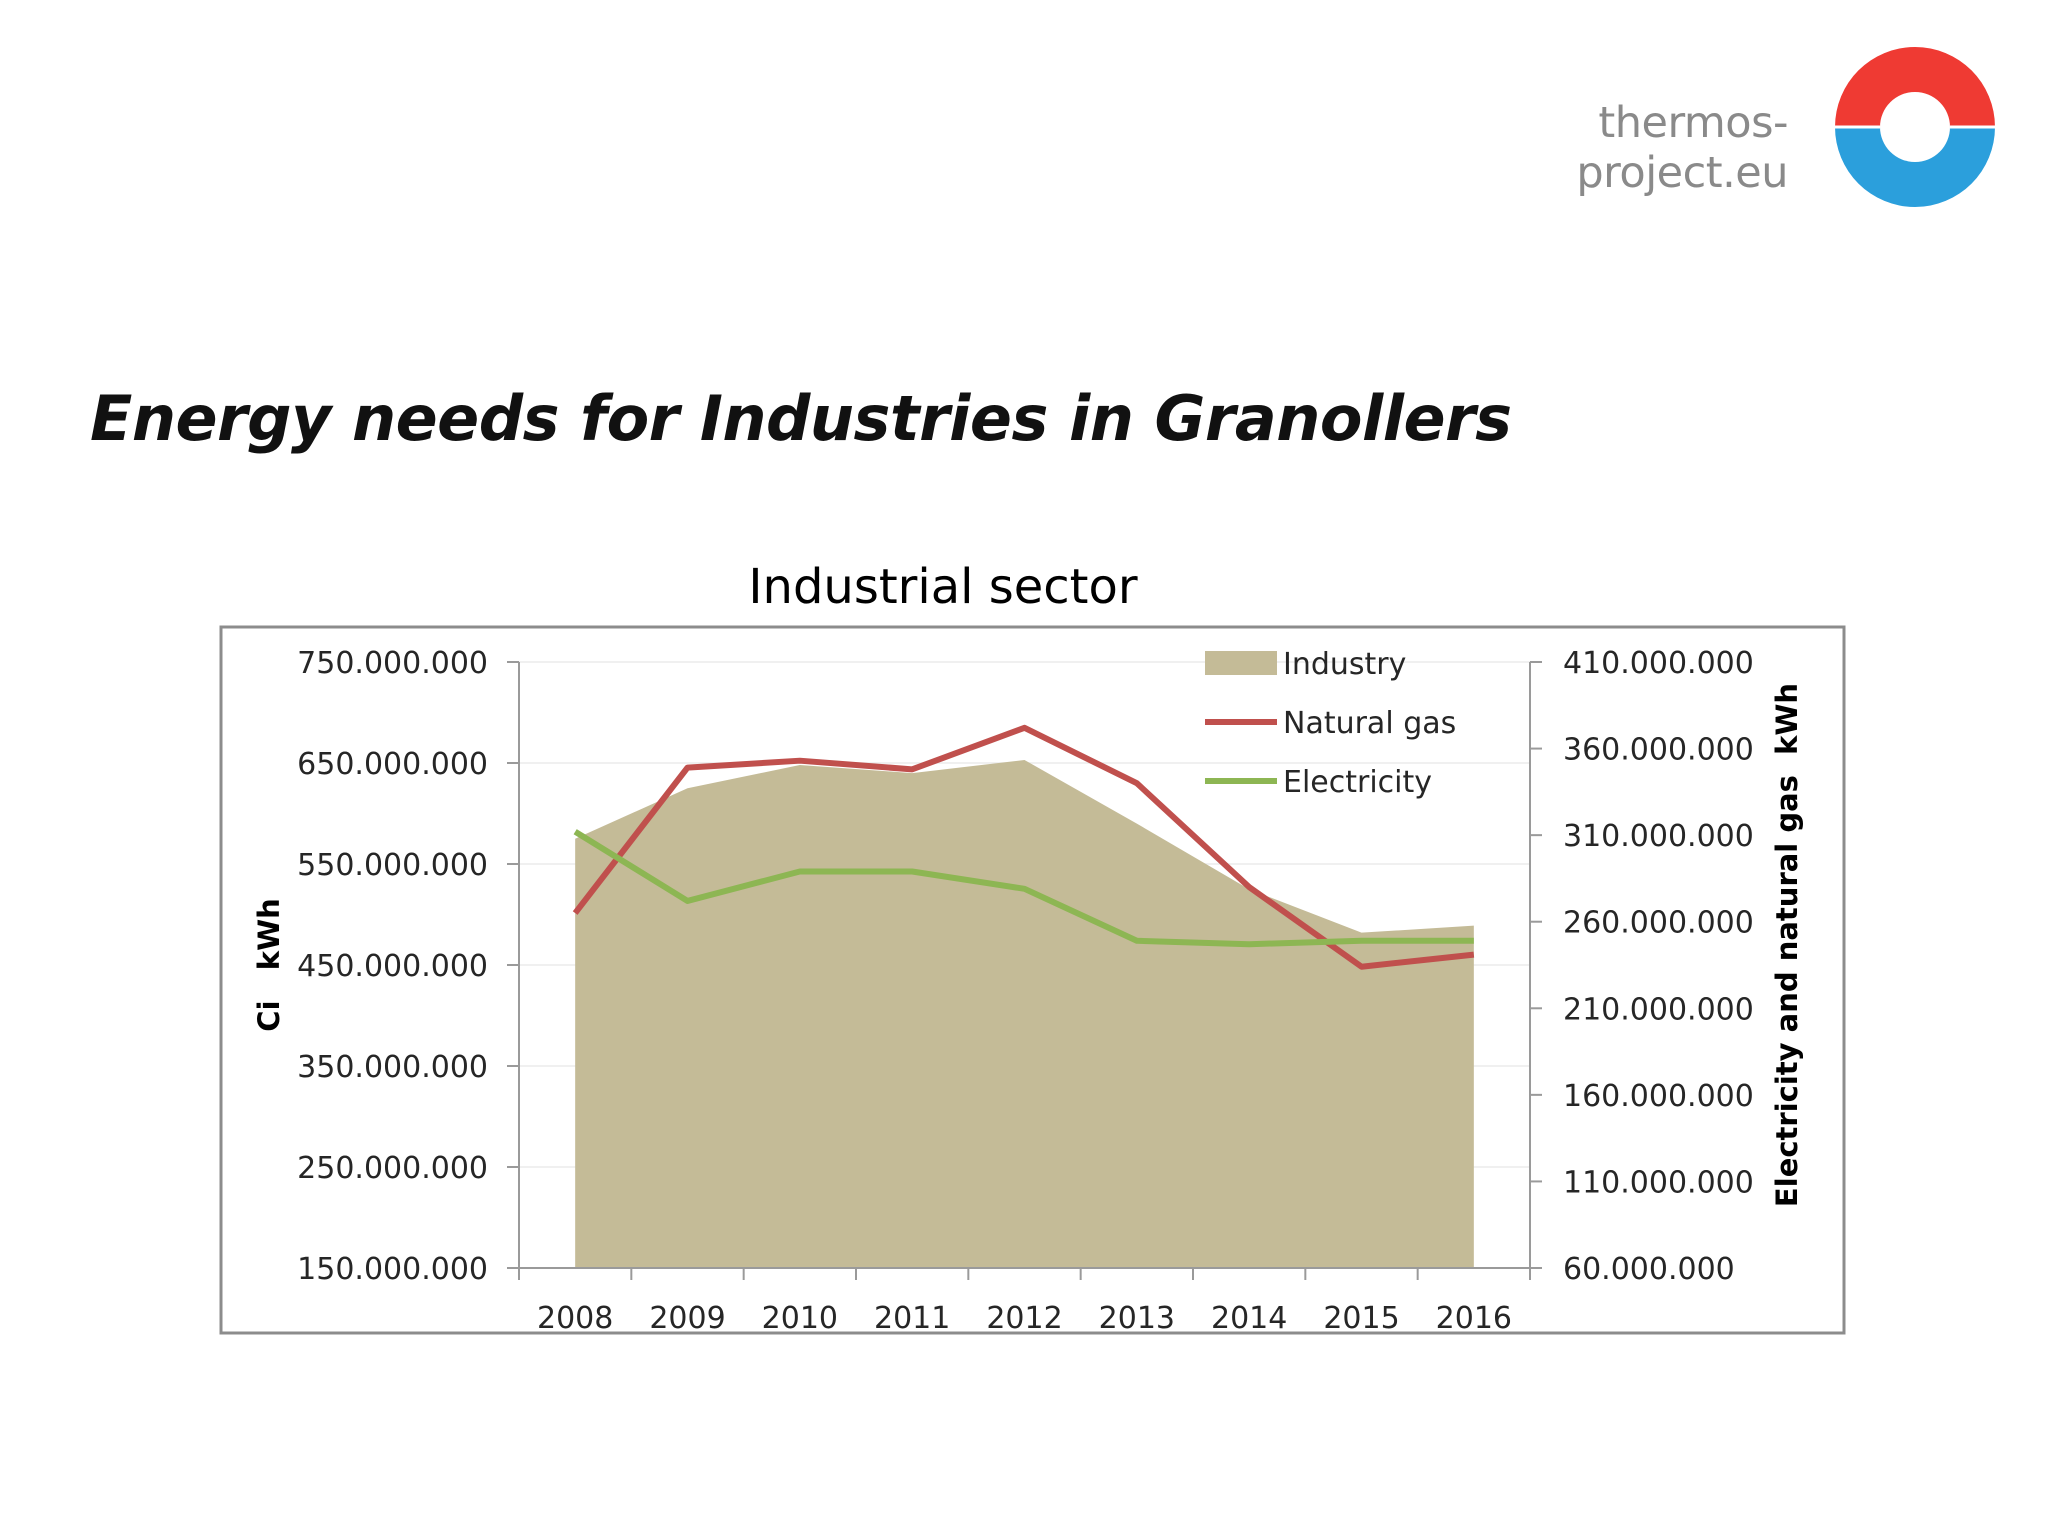 The width and height of the screenshot is (2048, 1536). I want to click on logo-bottom-half, so click(1915, 167).